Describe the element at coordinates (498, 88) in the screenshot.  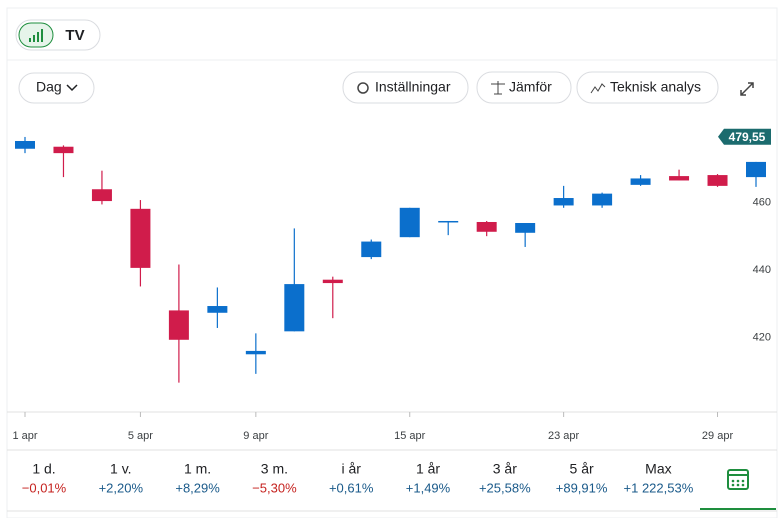
I see `scale-icon` at that location.